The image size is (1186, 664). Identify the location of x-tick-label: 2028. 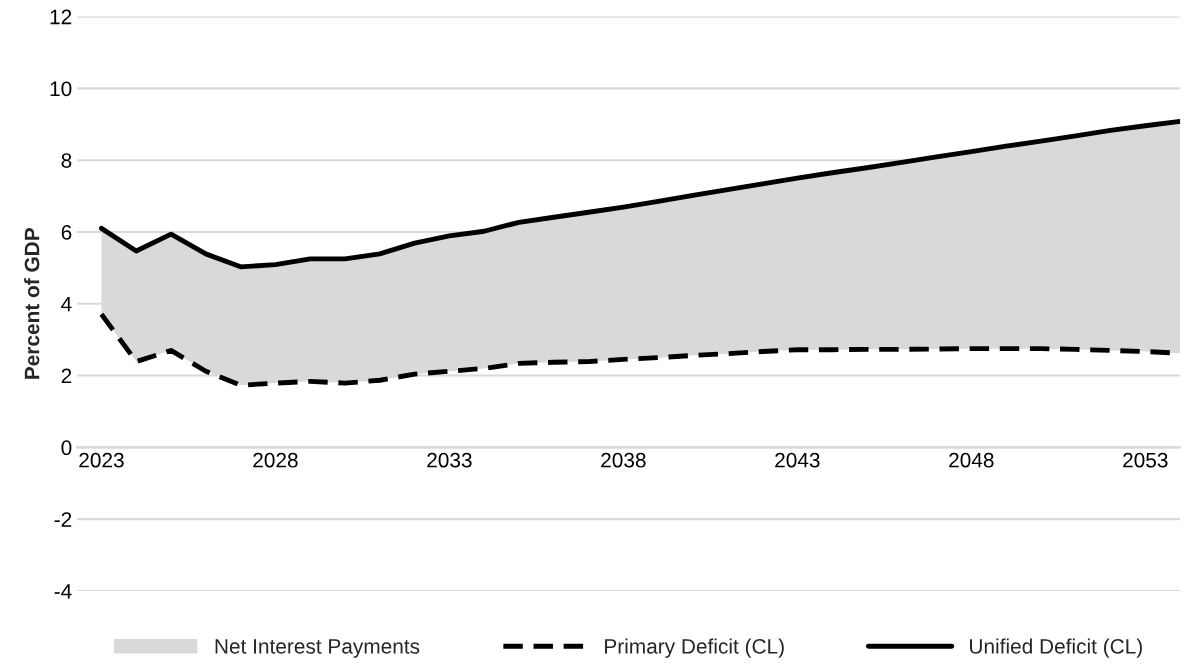
(275, 460).